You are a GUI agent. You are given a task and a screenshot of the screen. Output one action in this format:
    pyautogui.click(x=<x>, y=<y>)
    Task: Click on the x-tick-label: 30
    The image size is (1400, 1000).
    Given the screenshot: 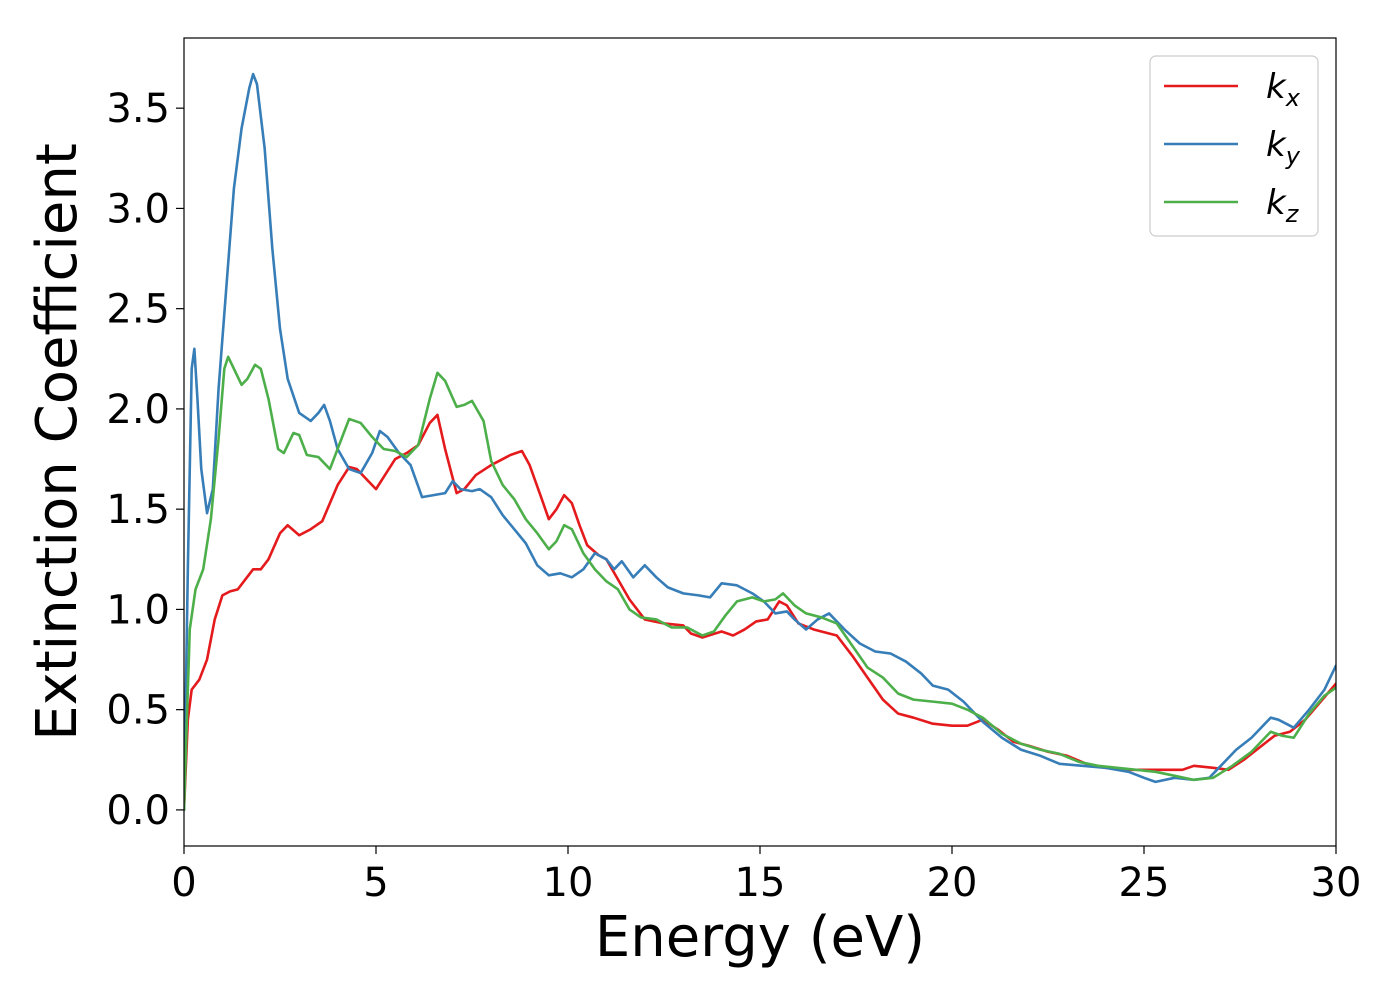 What is the action you would take?
    pyautogui.click(x=1336, y=883)
    